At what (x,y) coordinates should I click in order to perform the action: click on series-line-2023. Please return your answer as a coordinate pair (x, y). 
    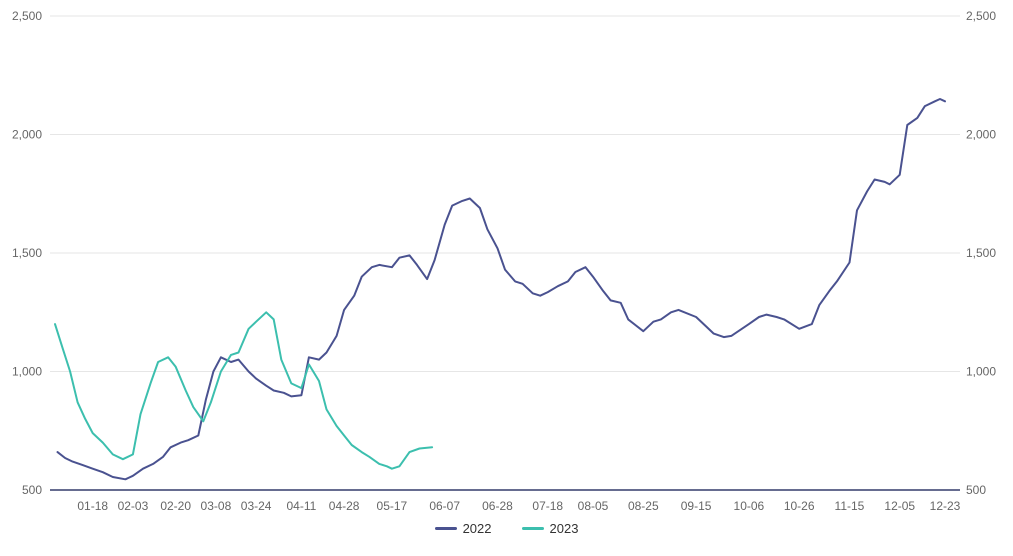
    Looking at the image, I should click on (244, 390).